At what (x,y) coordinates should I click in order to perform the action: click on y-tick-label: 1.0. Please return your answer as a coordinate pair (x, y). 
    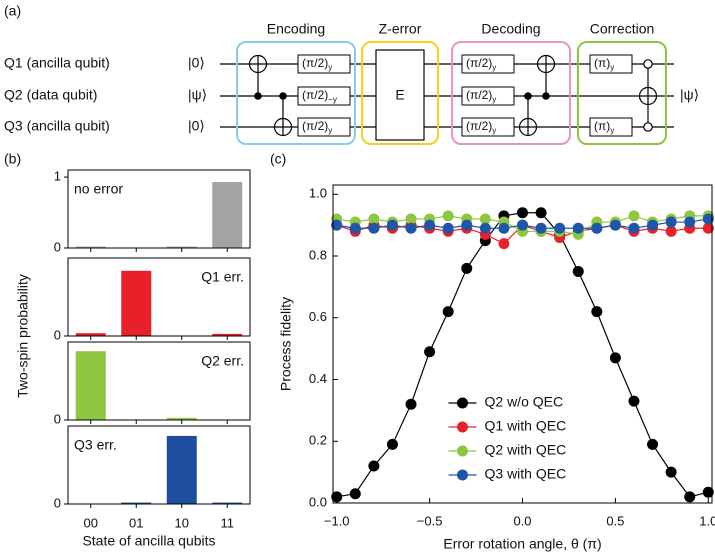
    Looking at the image, I should click on (318, 193).